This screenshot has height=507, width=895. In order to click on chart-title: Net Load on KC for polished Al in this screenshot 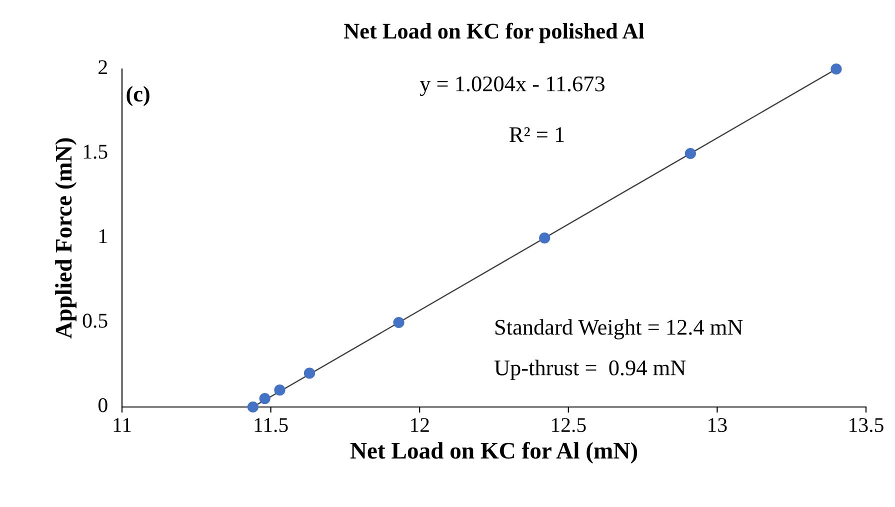, I will do `click(494, 33)`.